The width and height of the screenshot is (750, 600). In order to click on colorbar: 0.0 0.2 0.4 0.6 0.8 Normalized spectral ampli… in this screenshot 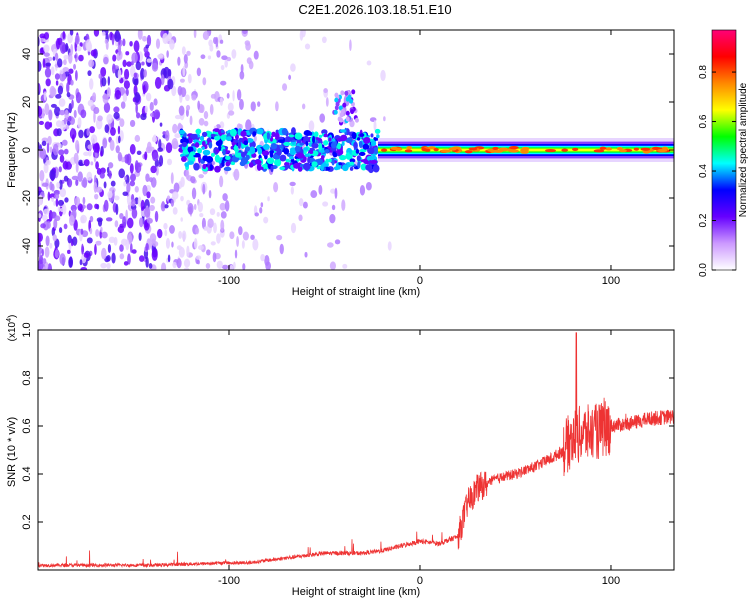, I will do `click(723, 153)`.